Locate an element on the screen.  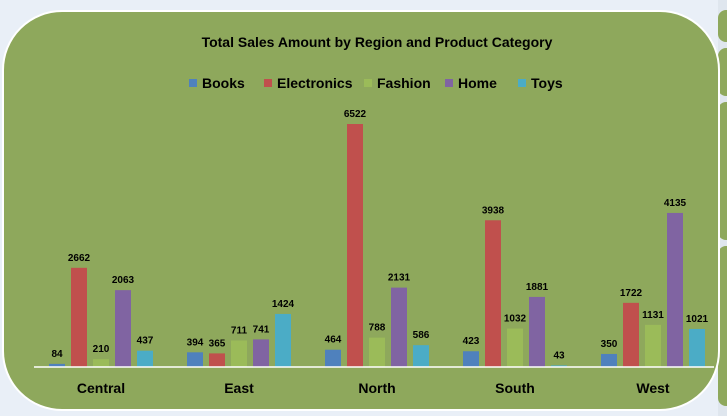
data-label-west-fashion: 1131 is located at coordinates (653, 315).